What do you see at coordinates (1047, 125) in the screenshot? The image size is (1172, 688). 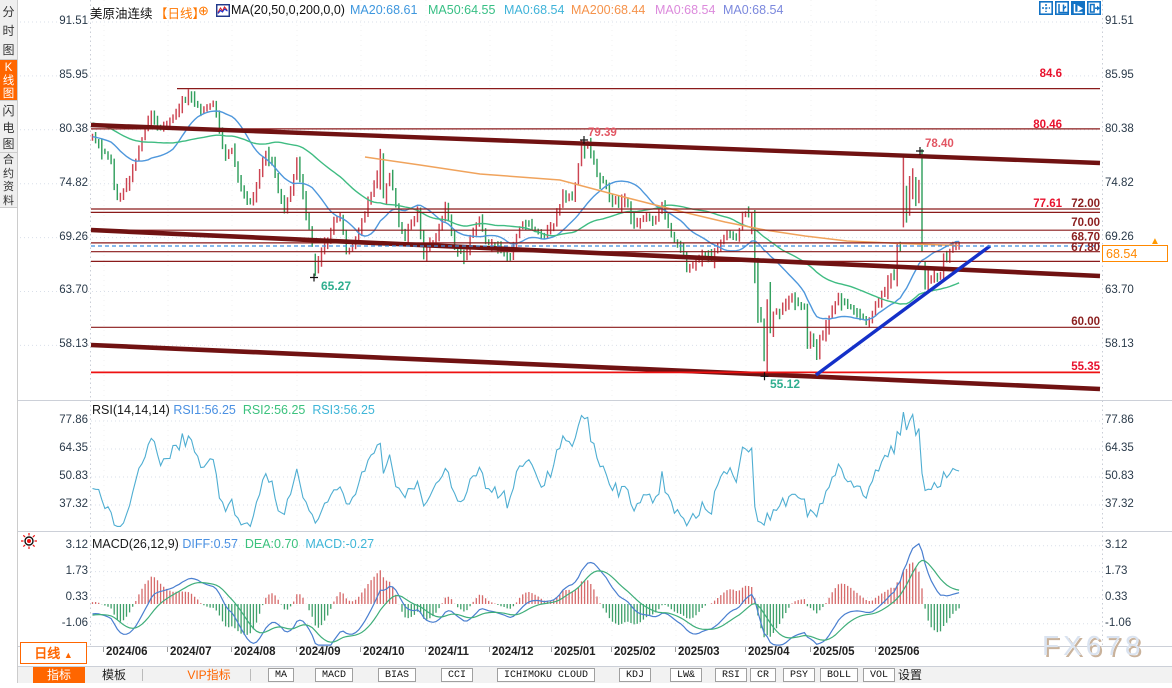 I see `svg-text: 80.46` at bounding box center [1047, 125].